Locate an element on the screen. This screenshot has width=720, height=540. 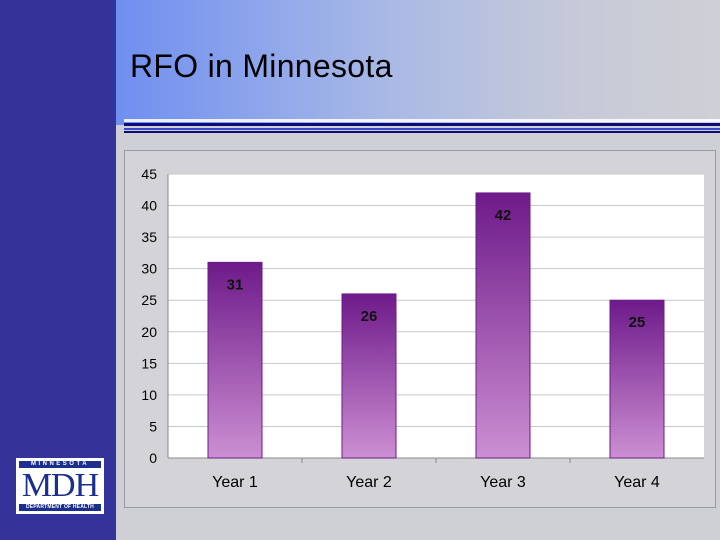
x-tick-label: Year 3 is located at coordinates (503, 482).